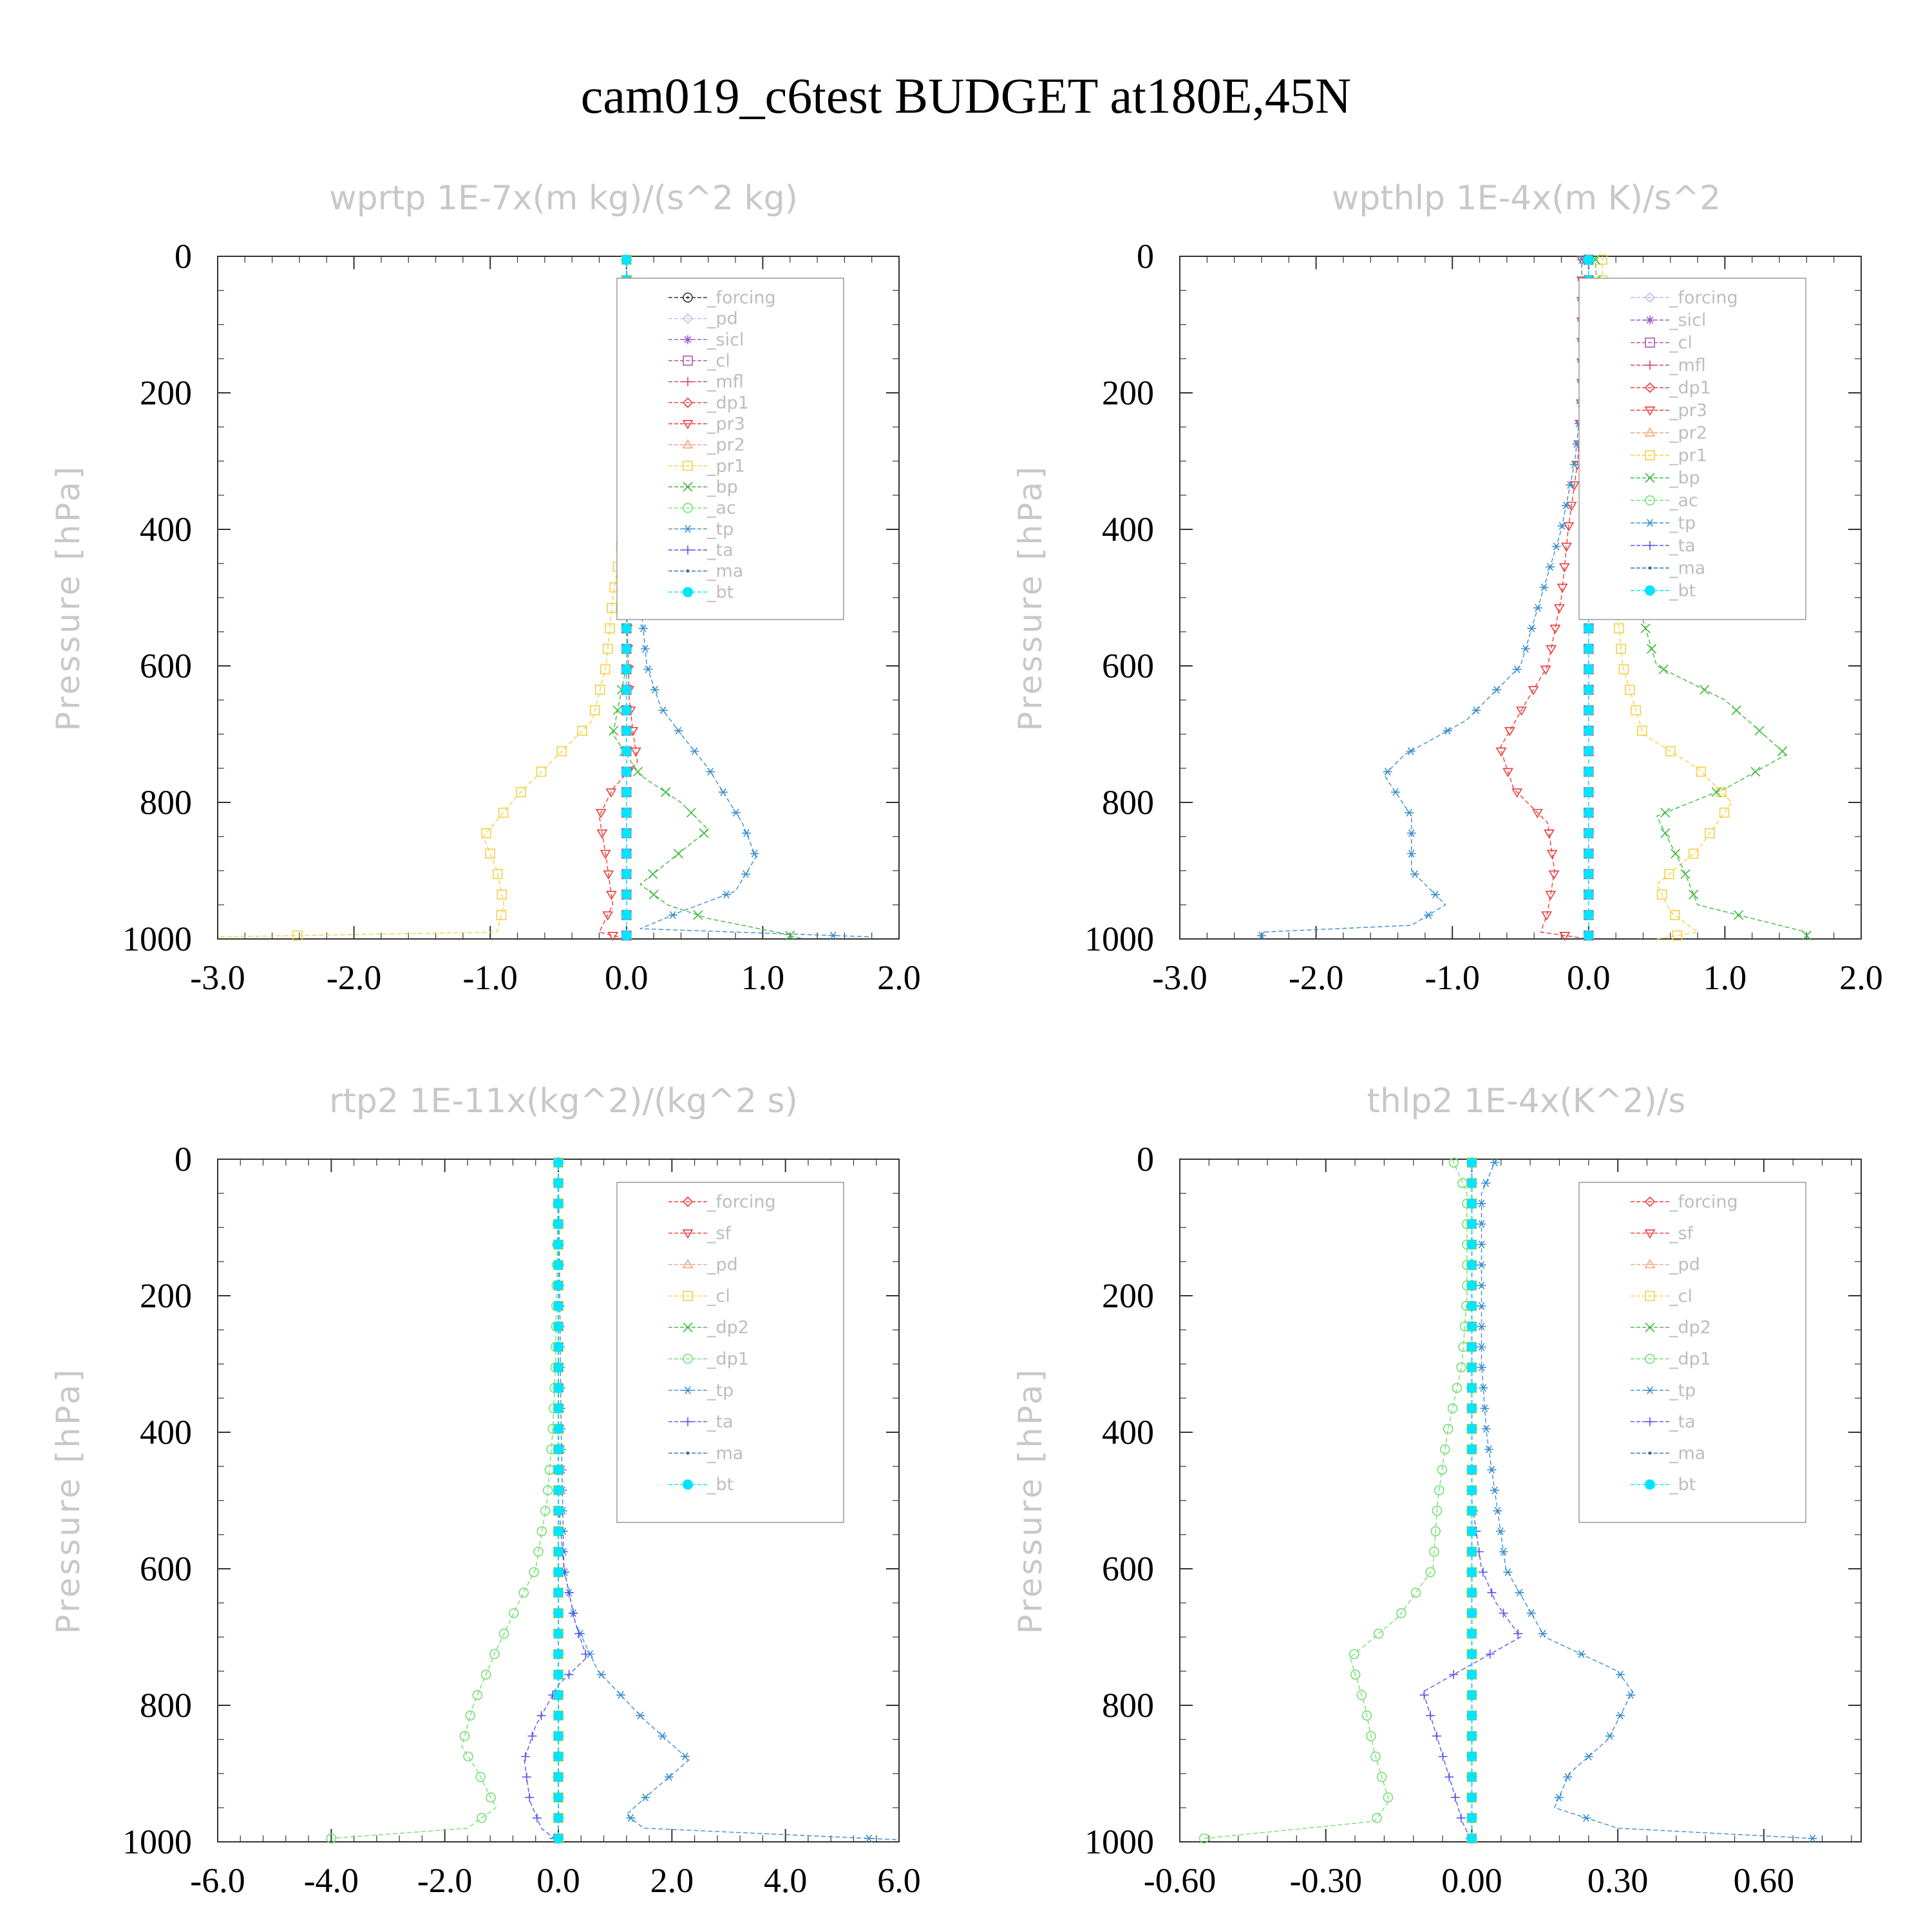  I want to click on series-dp1, so click(1335, 1500).